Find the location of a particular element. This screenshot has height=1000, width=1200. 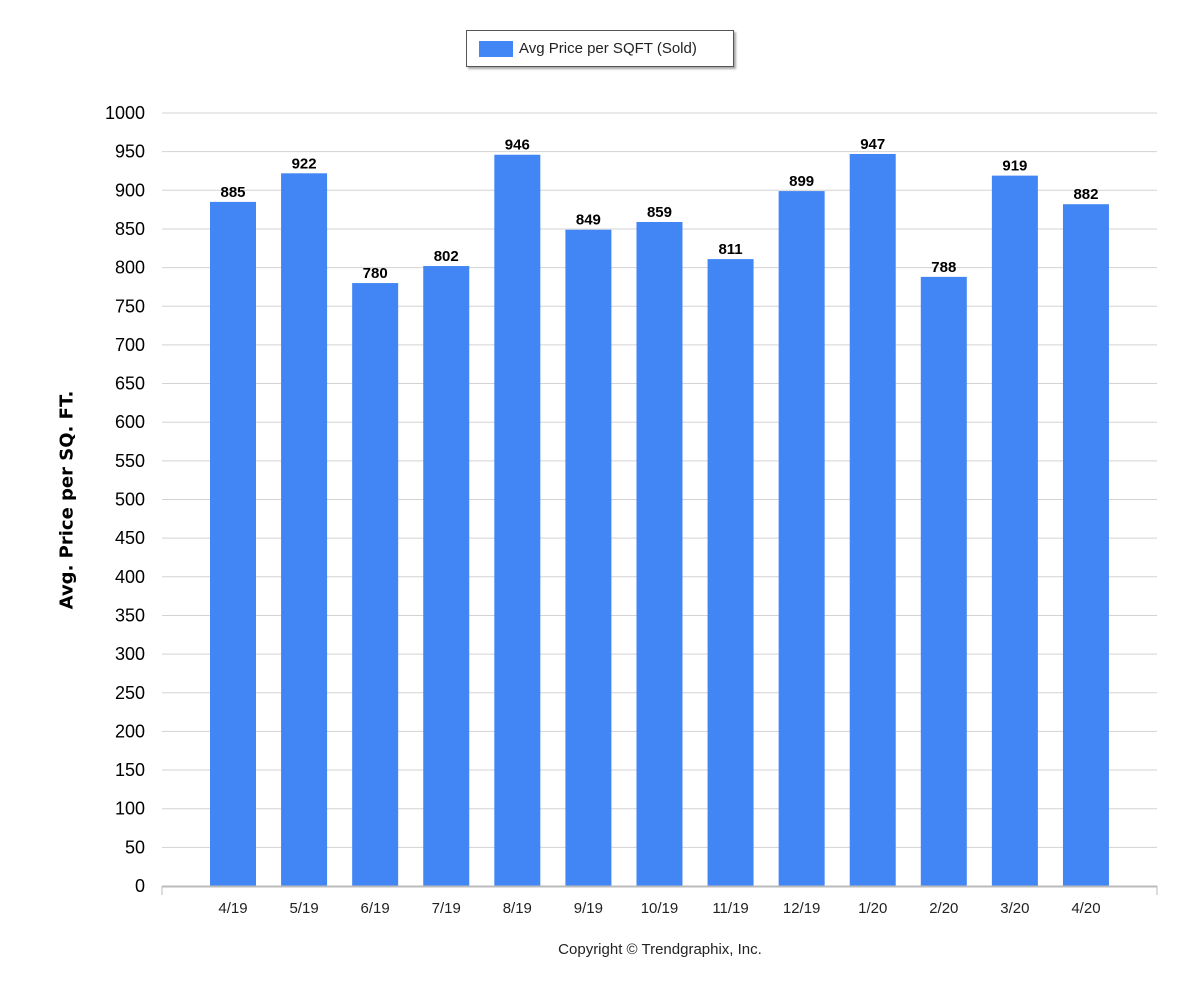

data-label: 802 is located at coordinates (446, 256).